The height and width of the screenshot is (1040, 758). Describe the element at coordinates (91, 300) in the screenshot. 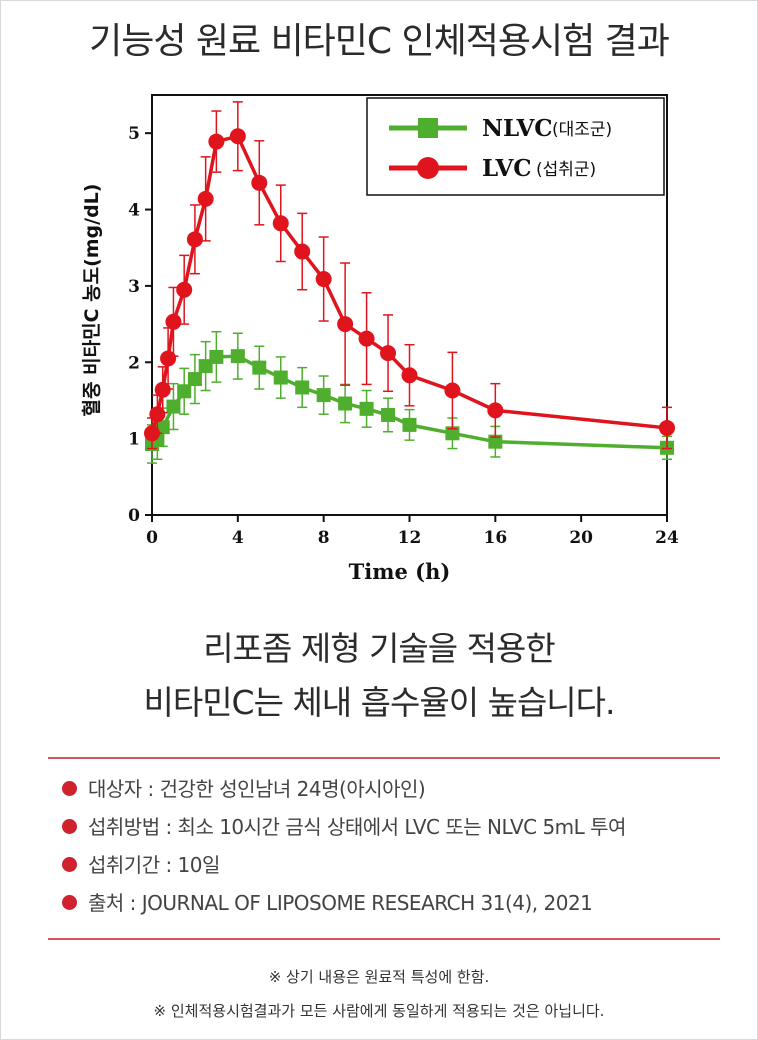

I see `y-axis-label: 혈중 비타민C 농도(mg/dL)` at that location.